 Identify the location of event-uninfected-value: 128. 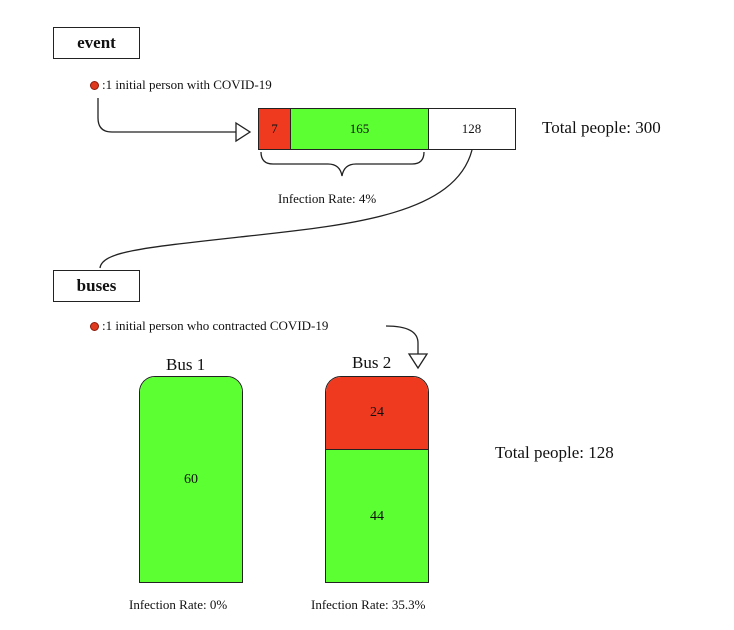
(471, 128).